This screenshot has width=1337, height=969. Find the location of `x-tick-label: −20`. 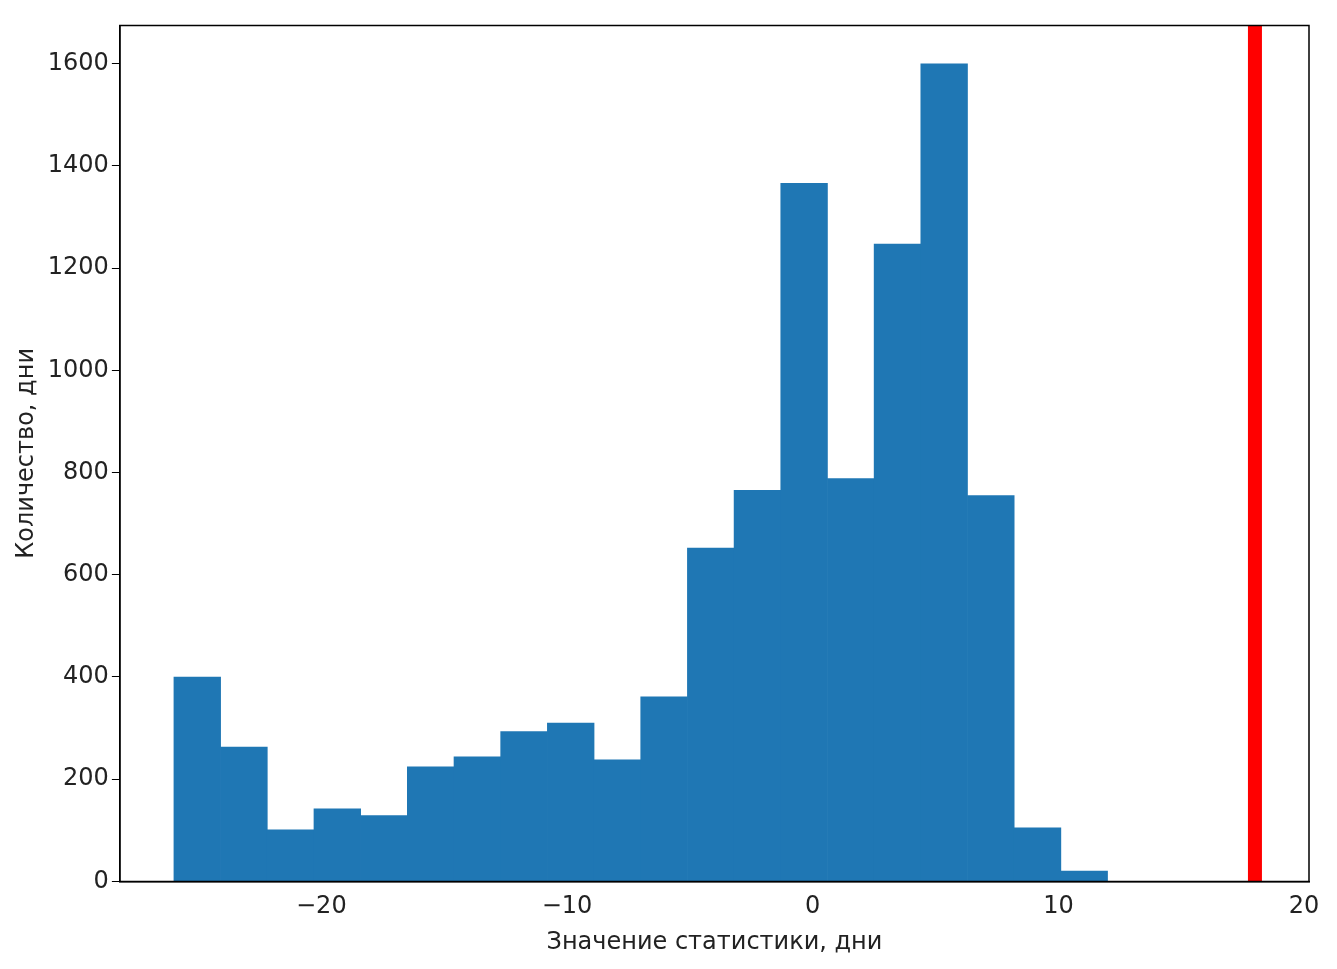

x-tick-label: −20 is located at coordinates (321, 905).